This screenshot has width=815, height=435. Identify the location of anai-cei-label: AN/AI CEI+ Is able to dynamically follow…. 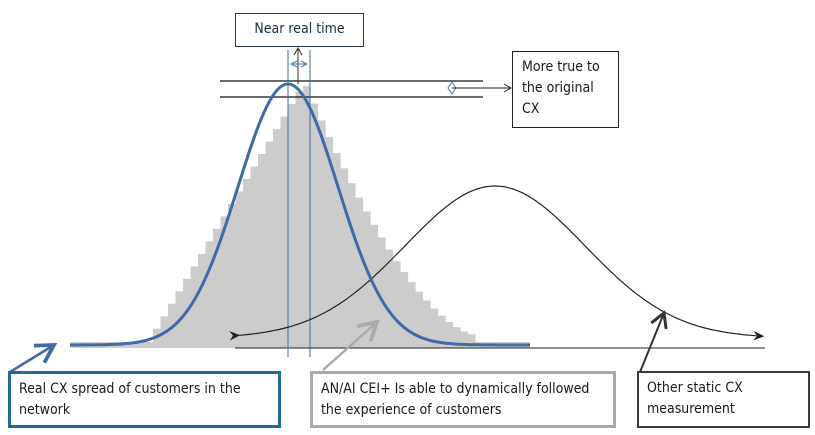
(463, 399).